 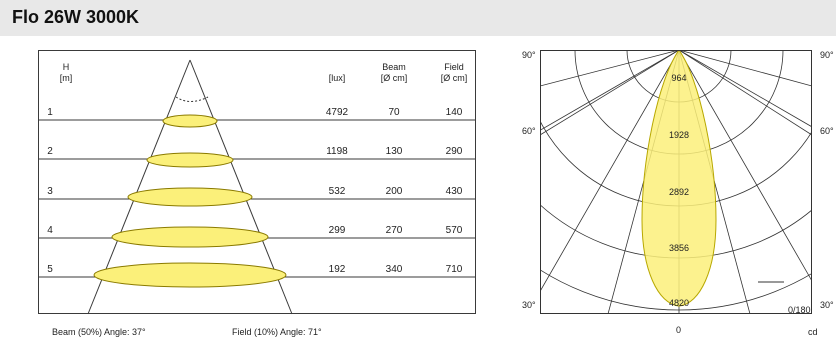 What do you see at coordinates (192, 99) in the screenshot?
I see `beam-arc` at bounding box center [192, 99].